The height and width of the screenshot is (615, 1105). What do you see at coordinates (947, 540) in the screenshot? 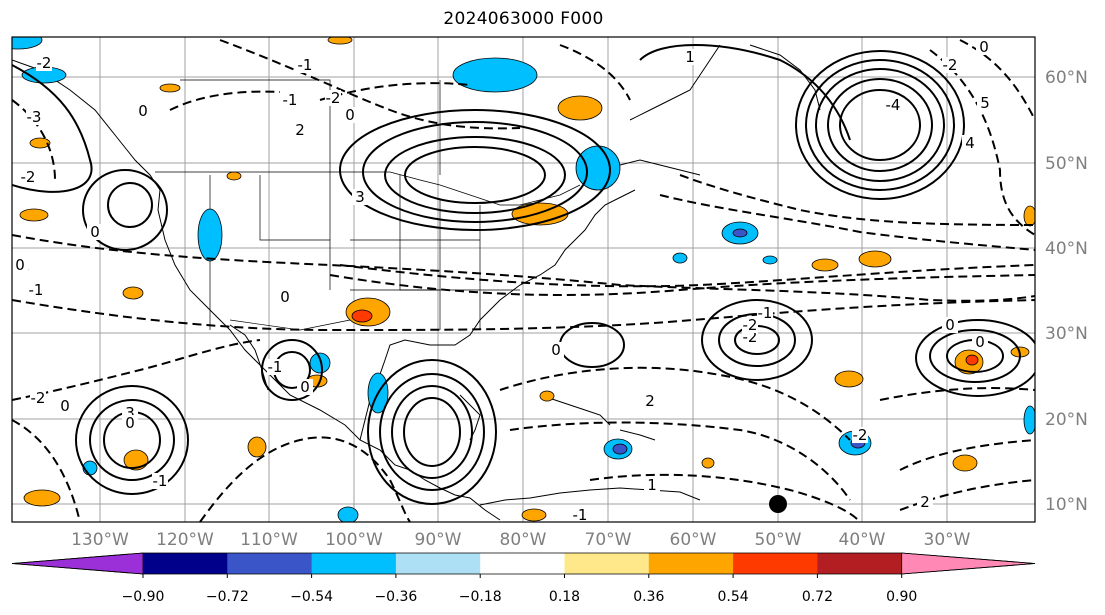
I see `longitude-label: 30°W` at bounding box center [947, 540].